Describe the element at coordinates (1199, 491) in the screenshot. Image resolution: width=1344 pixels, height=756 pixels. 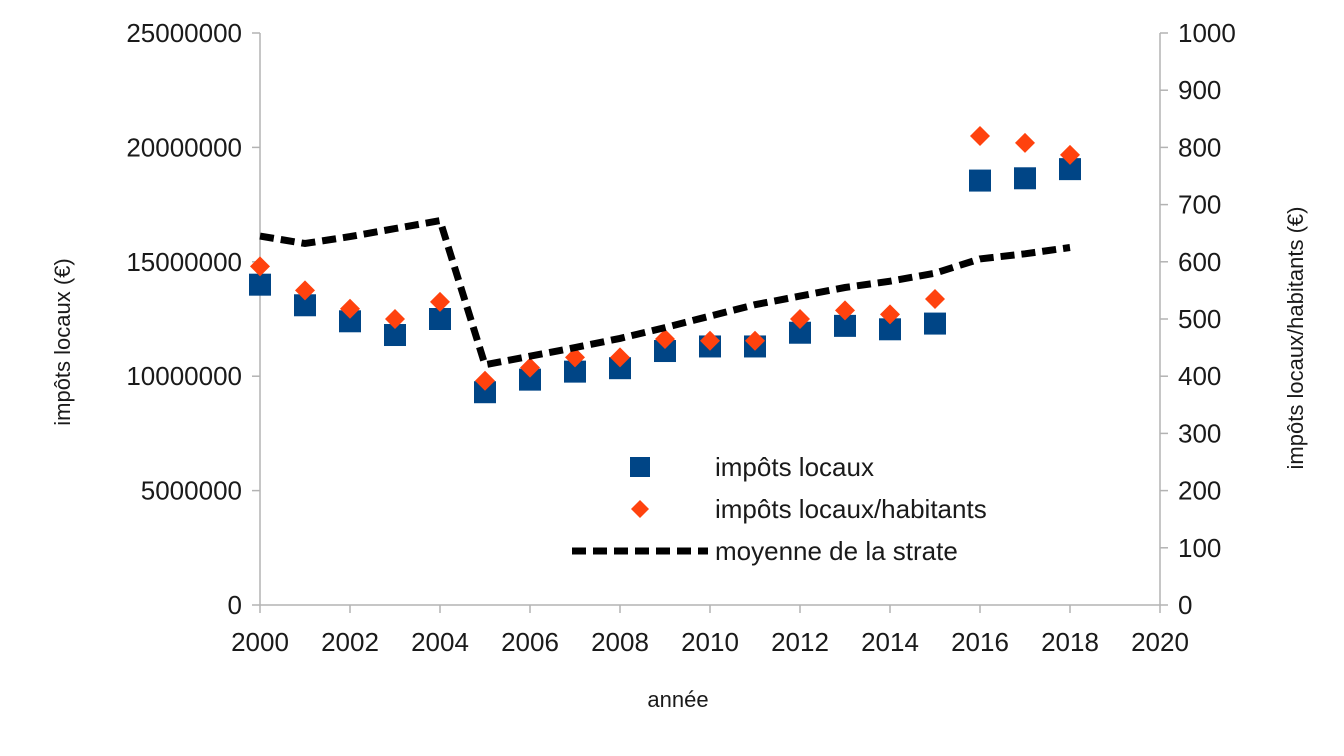
I see `y-right-tick-label: 200` at that location.